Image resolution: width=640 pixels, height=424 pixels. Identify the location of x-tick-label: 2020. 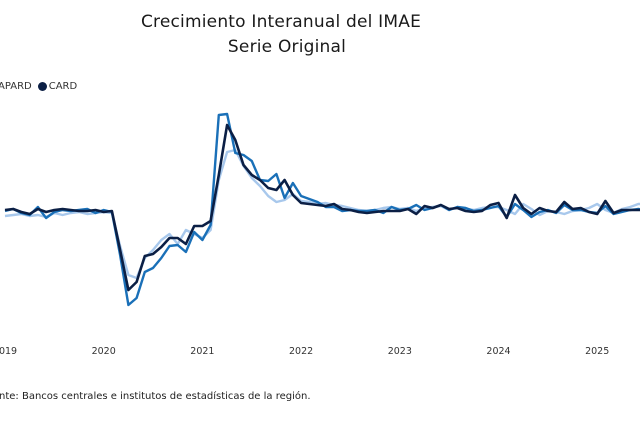
(104, 351).